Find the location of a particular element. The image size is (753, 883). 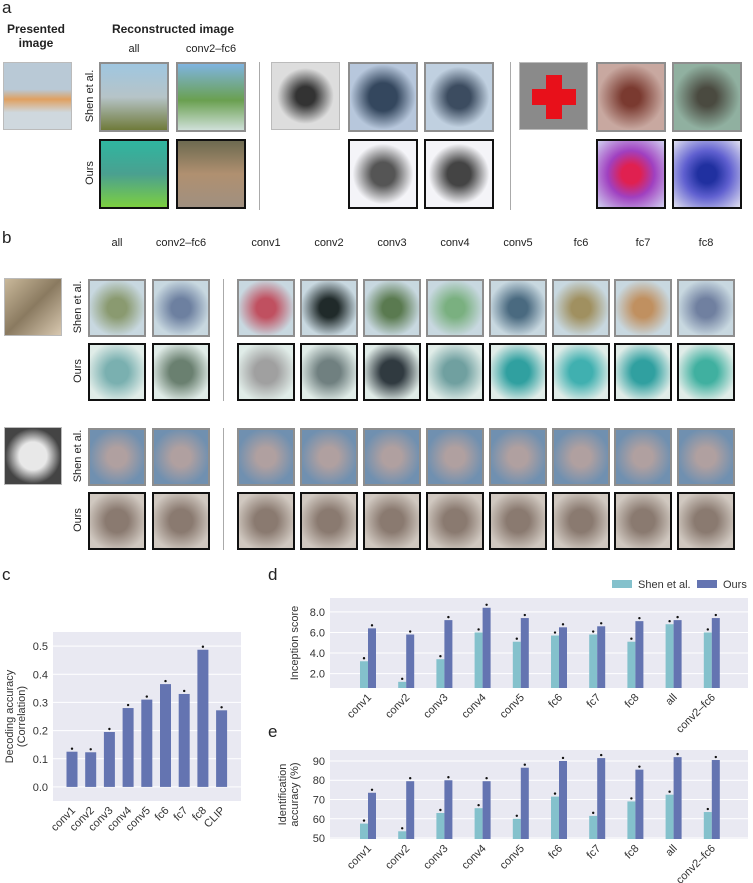

legend-label-ours: Ours is located at coordinates (735, 585).